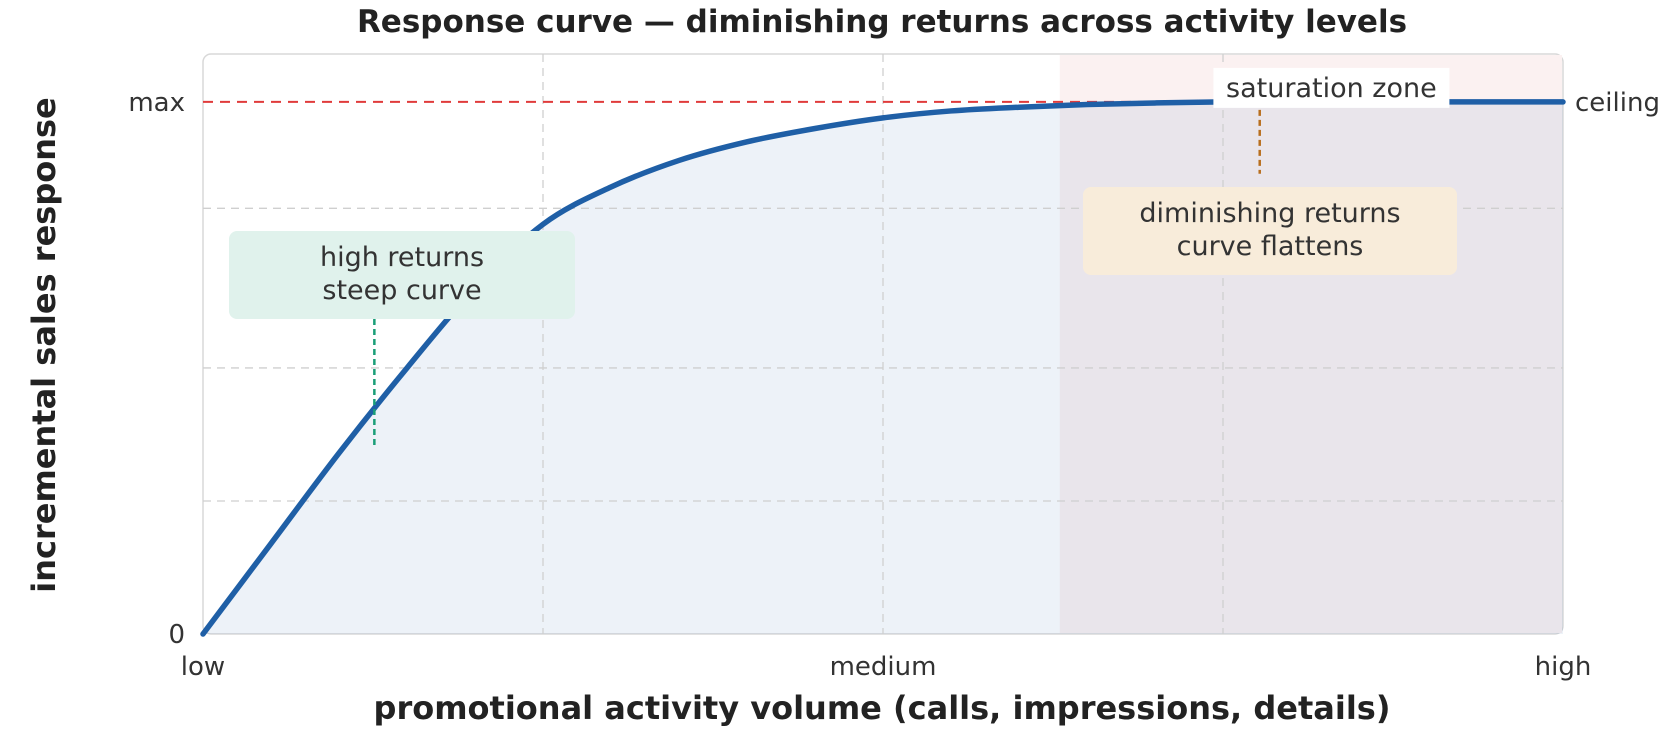  I want to click on annotation-text: high returns, so click(402, 257).